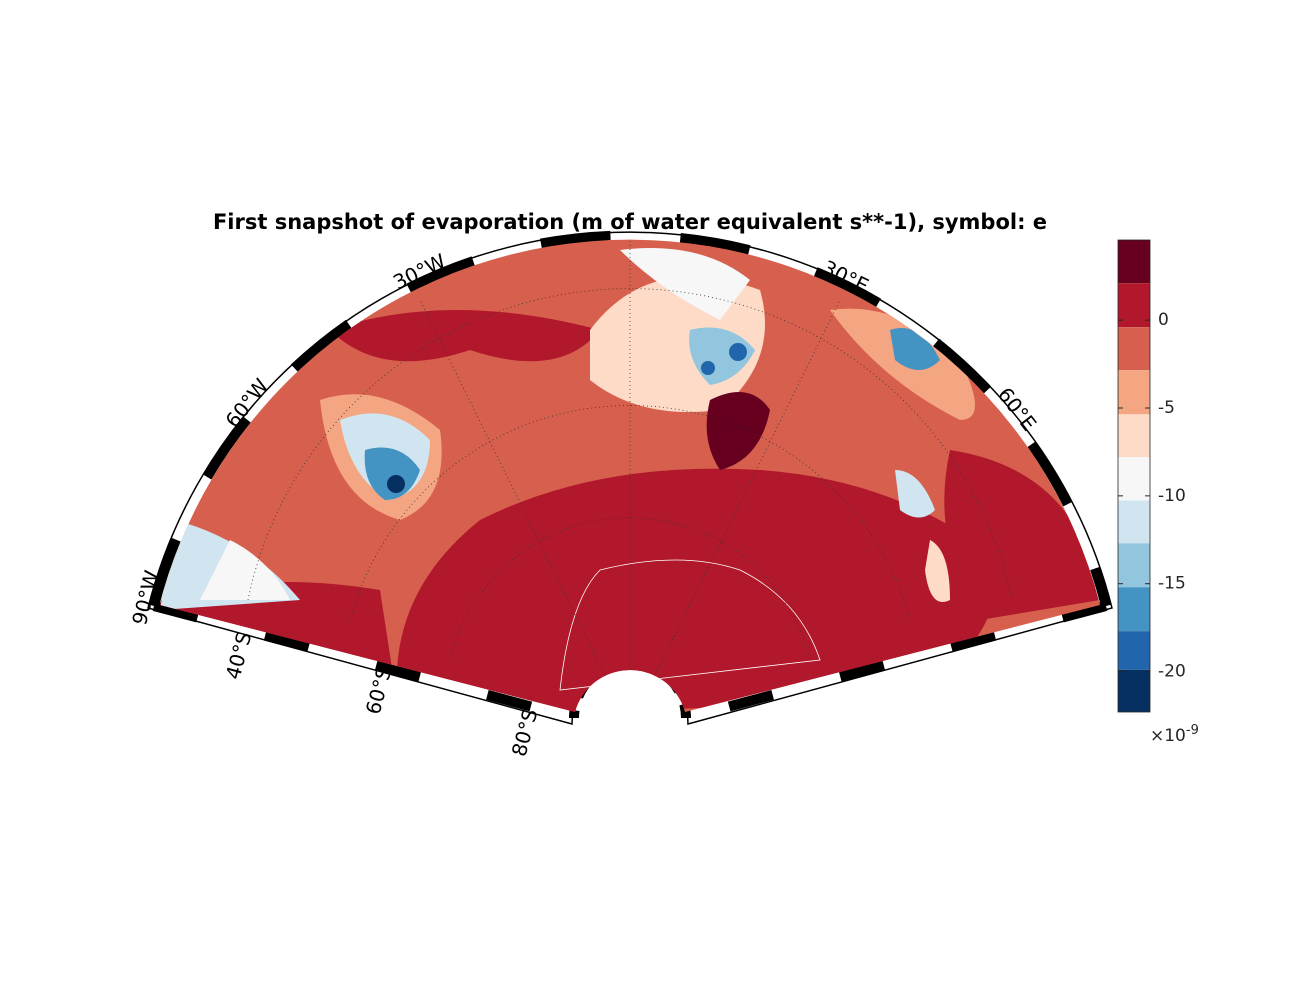 The image size is (1309, 989). I want to click on colorbar-tick-label: -15, so click(1172, 584).